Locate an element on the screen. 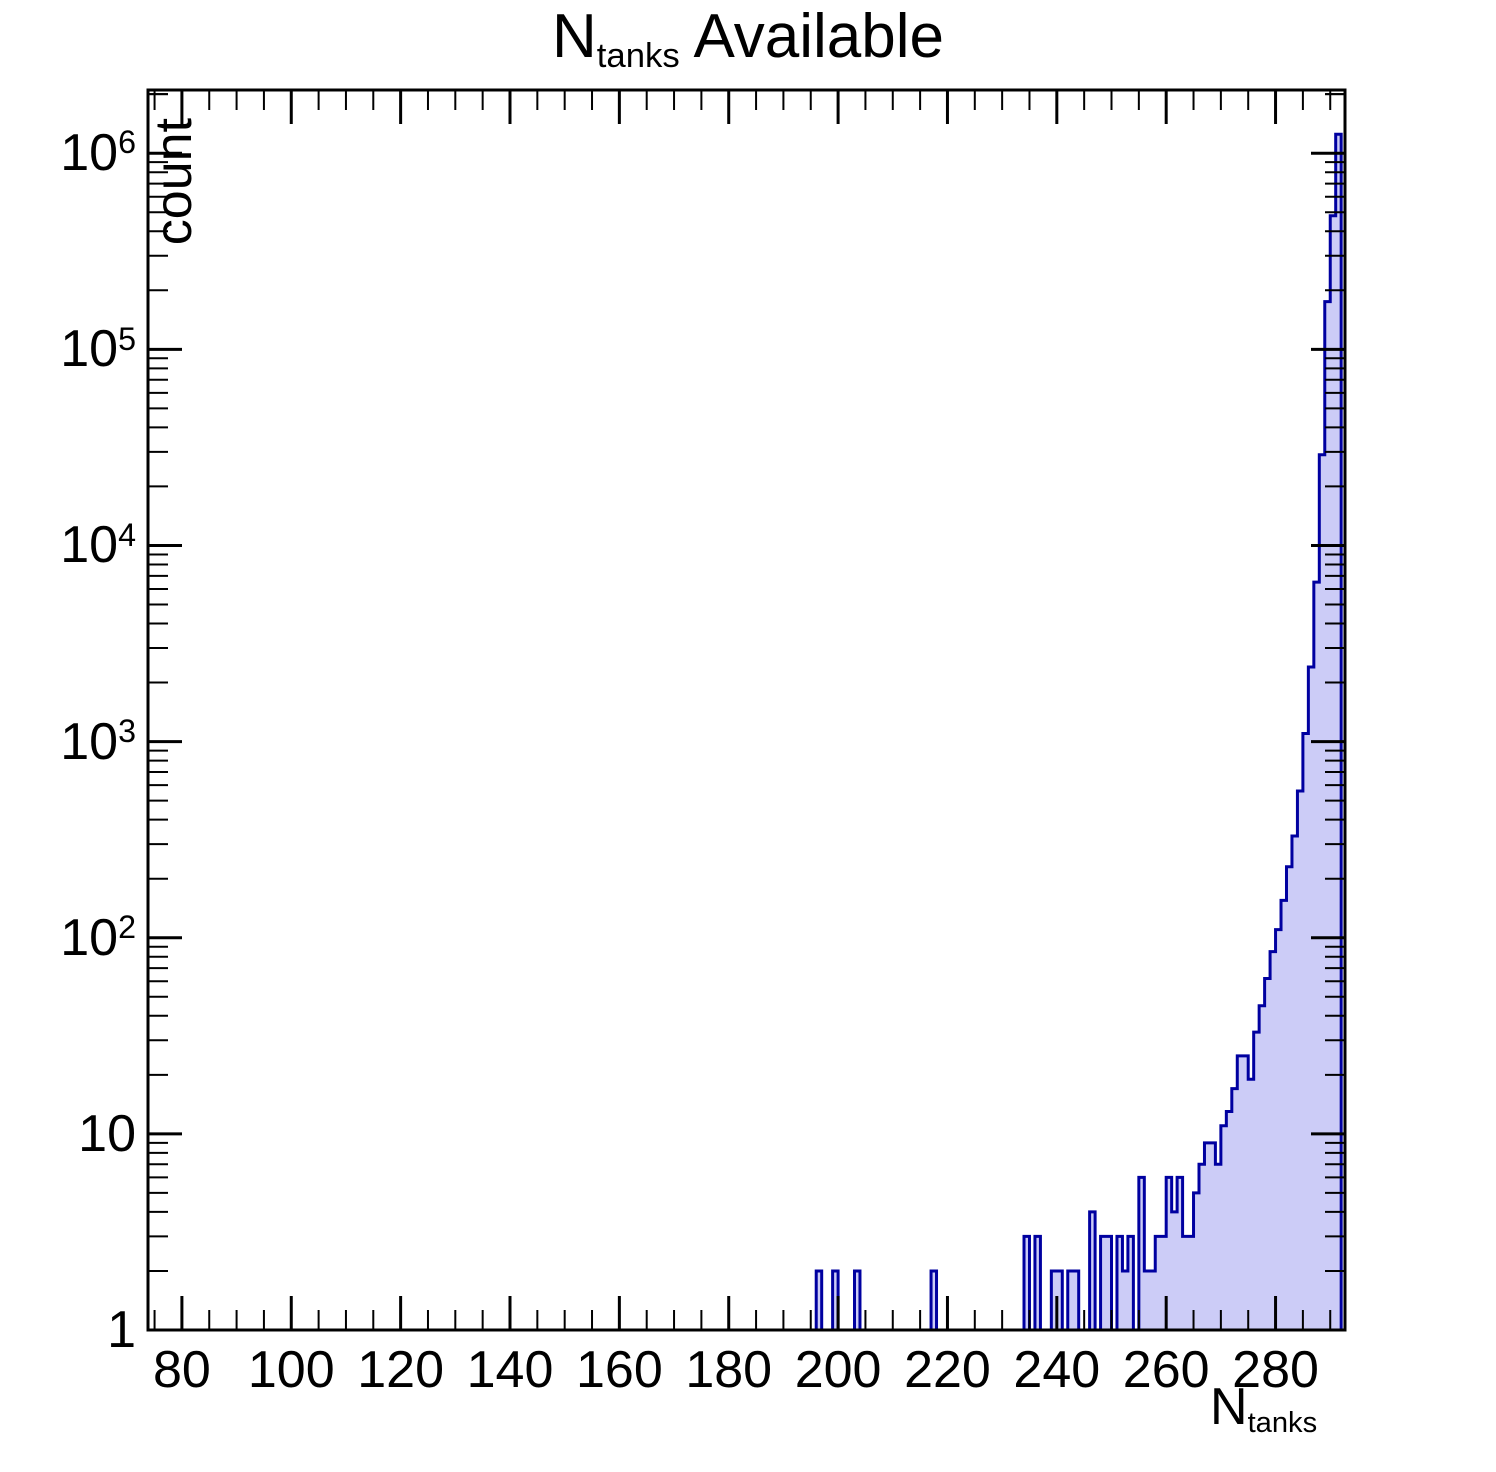  x-tick-label: 140 is located at coordinates (510, 1370).